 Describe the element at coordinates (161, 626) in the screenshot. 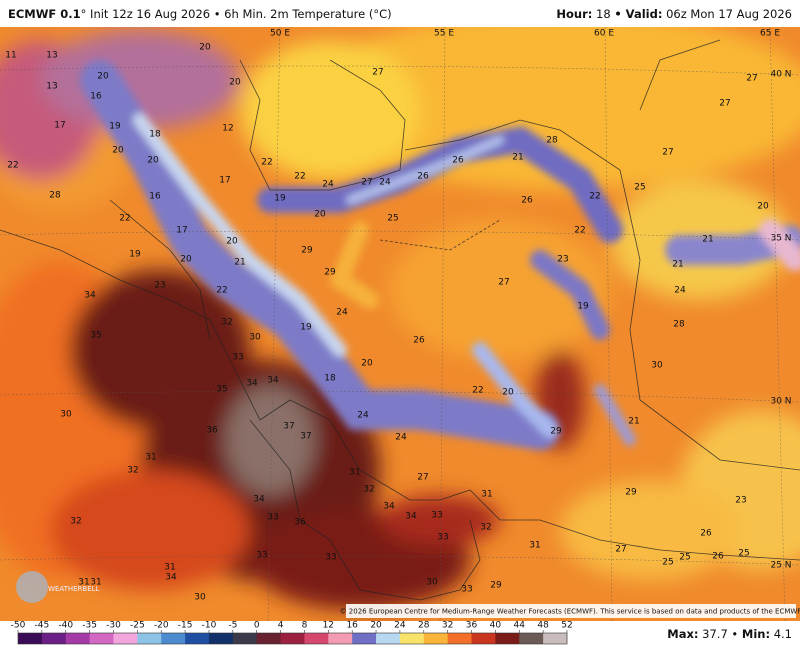

I see `colorbar-label: -20` at that location.